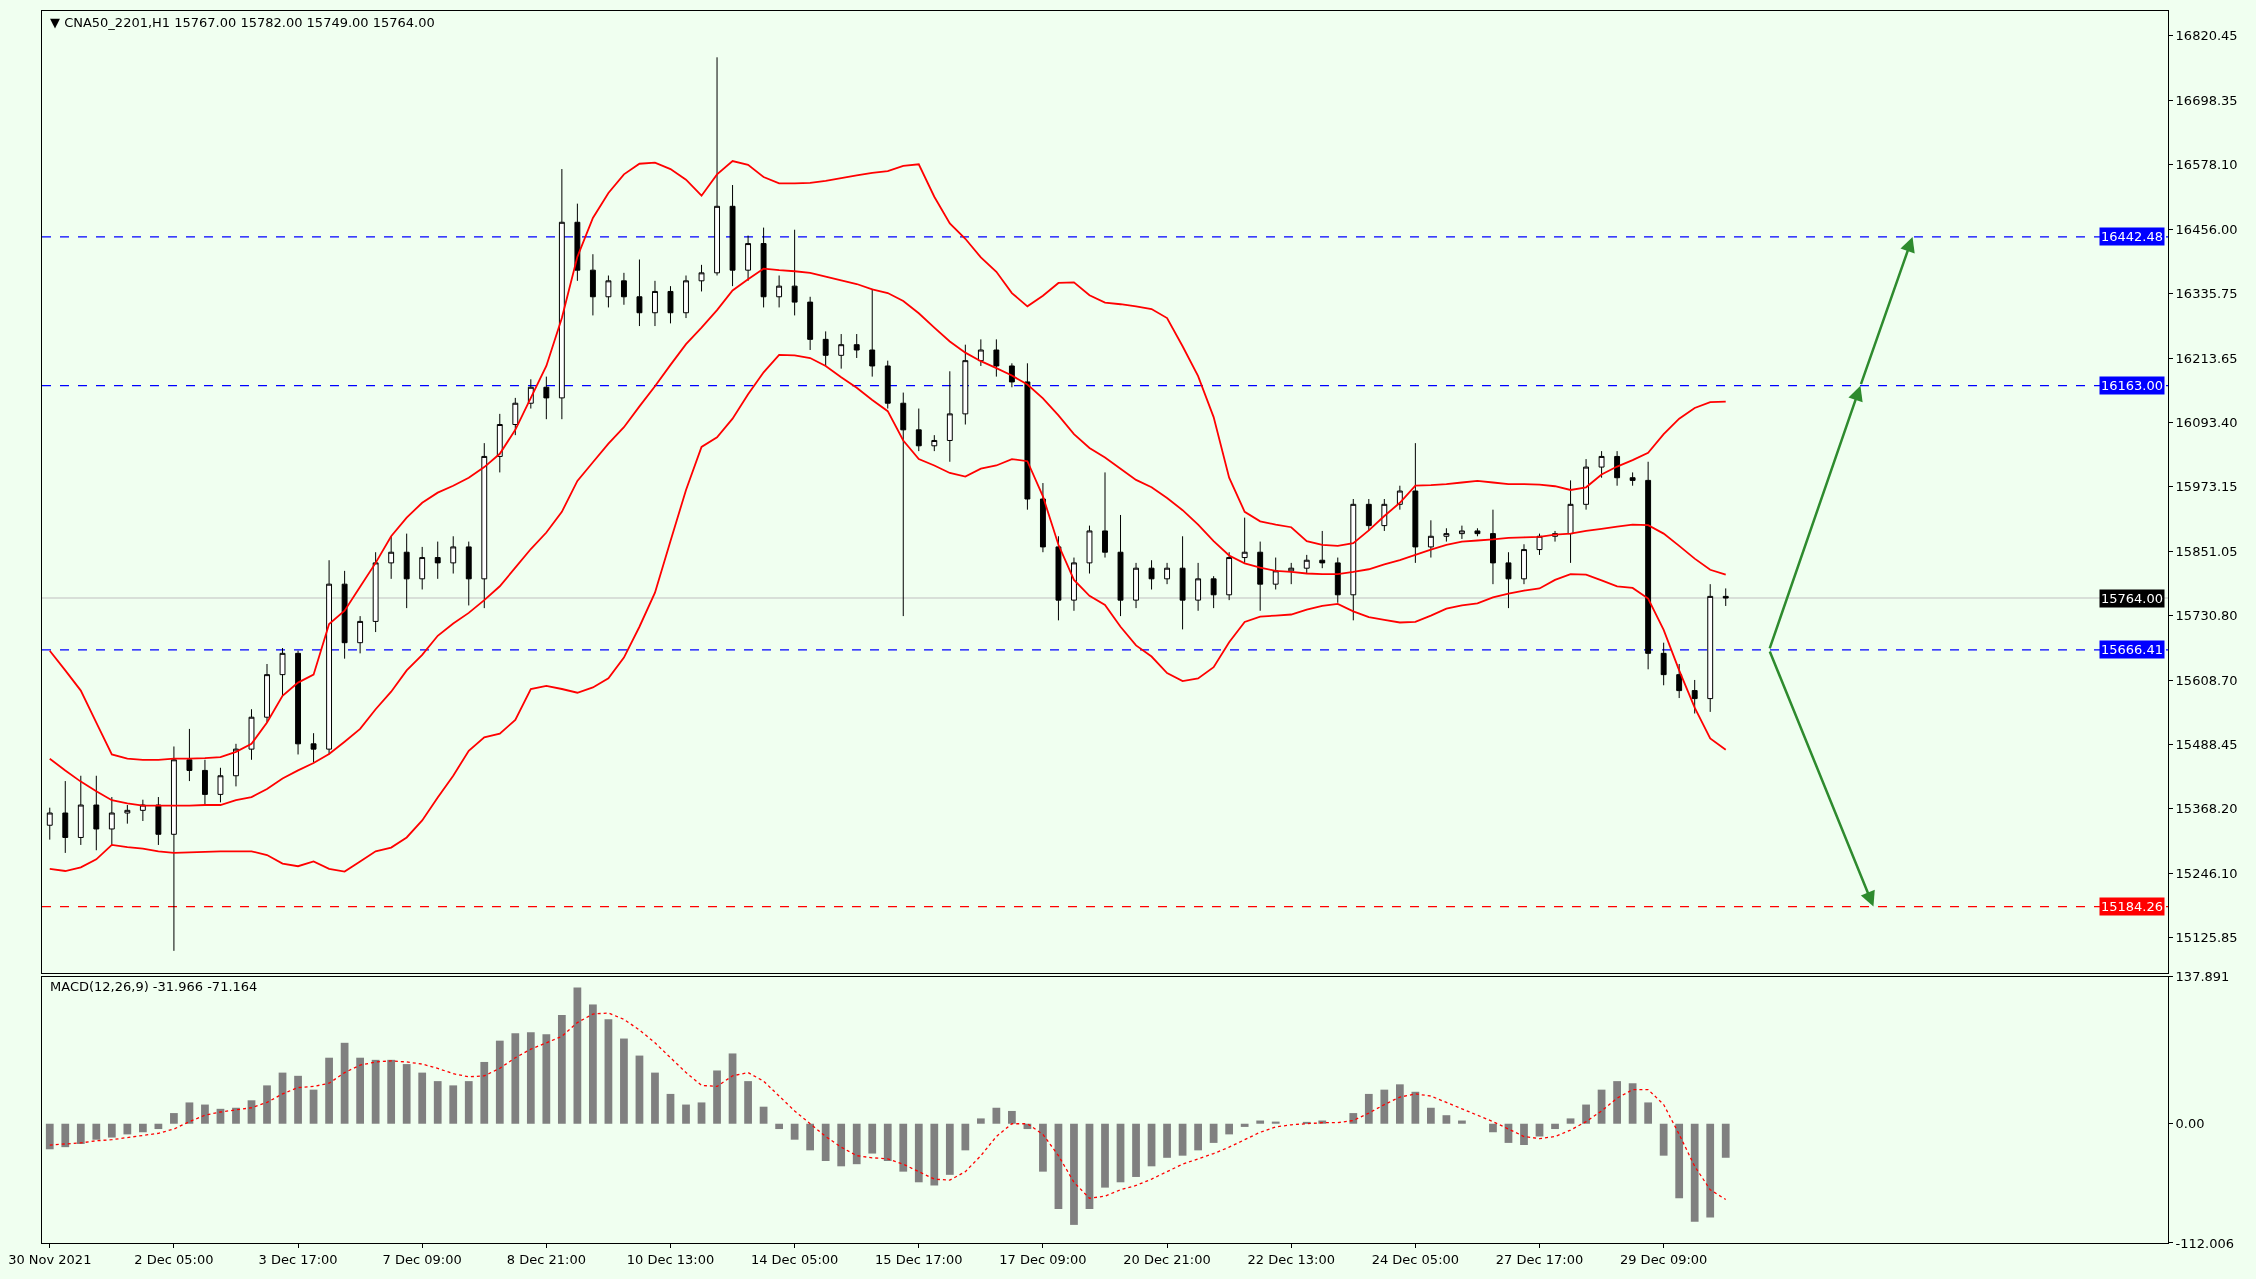 Image resolution: width=2256 pixels, height=1279 pixels. I want to click on x-tick-label: 20 Dec 21:00, so click(1167, 1259).